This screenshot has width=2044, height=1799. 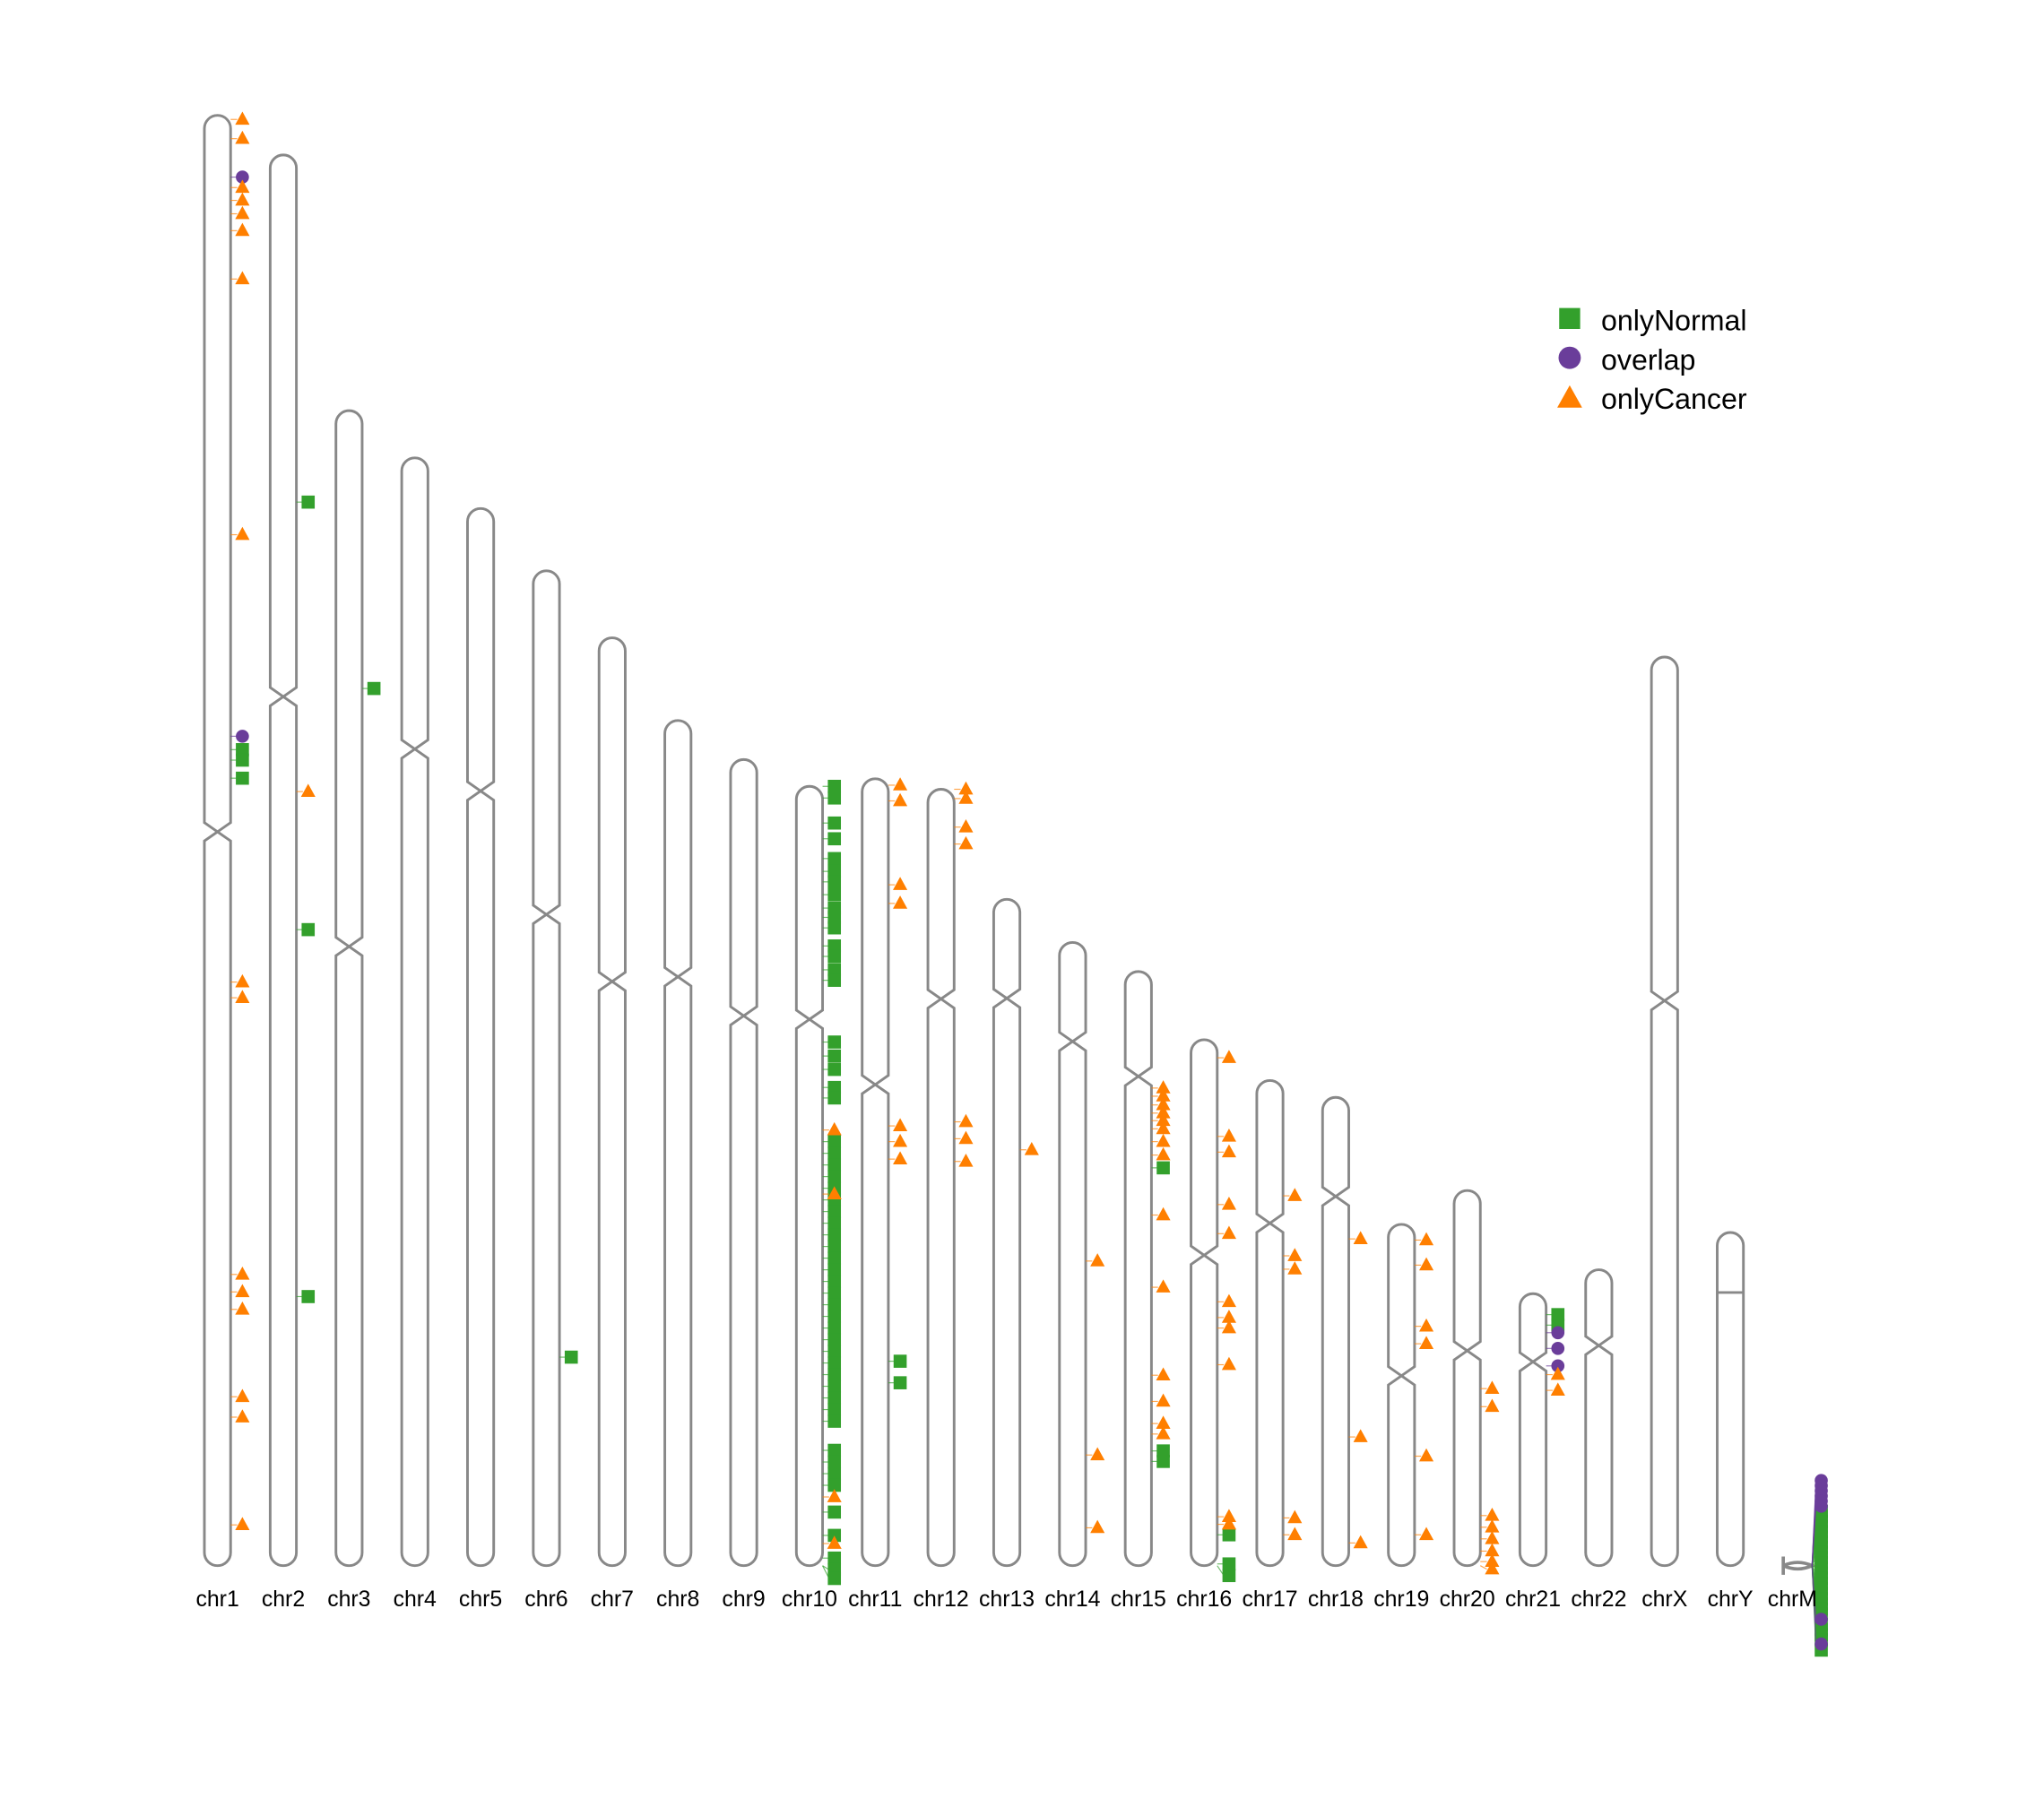 I want to click on chromosome-label-chrX: chrX, so click(x=1664, y=1599).